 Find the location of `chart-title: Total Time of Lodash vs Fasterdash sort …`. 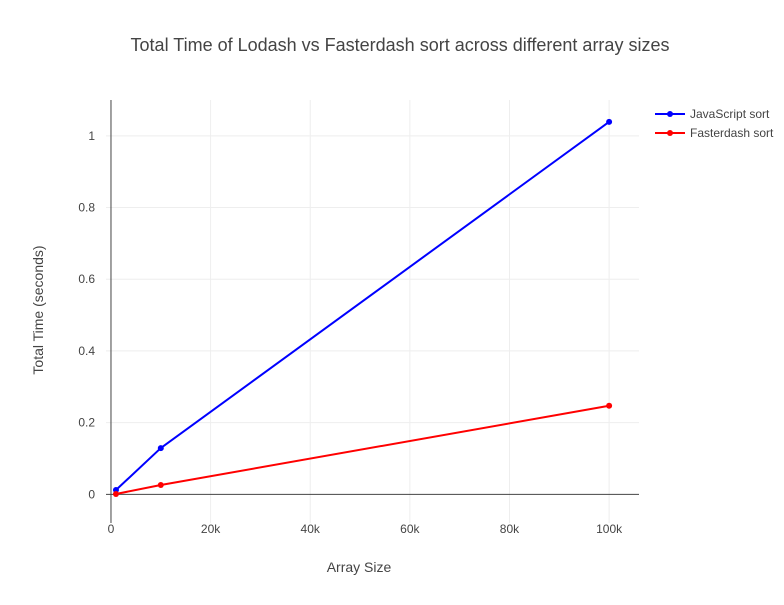

chart-title: Total Time of Lodash vs Fasterdash sort … is located at coordinates (400, 45).